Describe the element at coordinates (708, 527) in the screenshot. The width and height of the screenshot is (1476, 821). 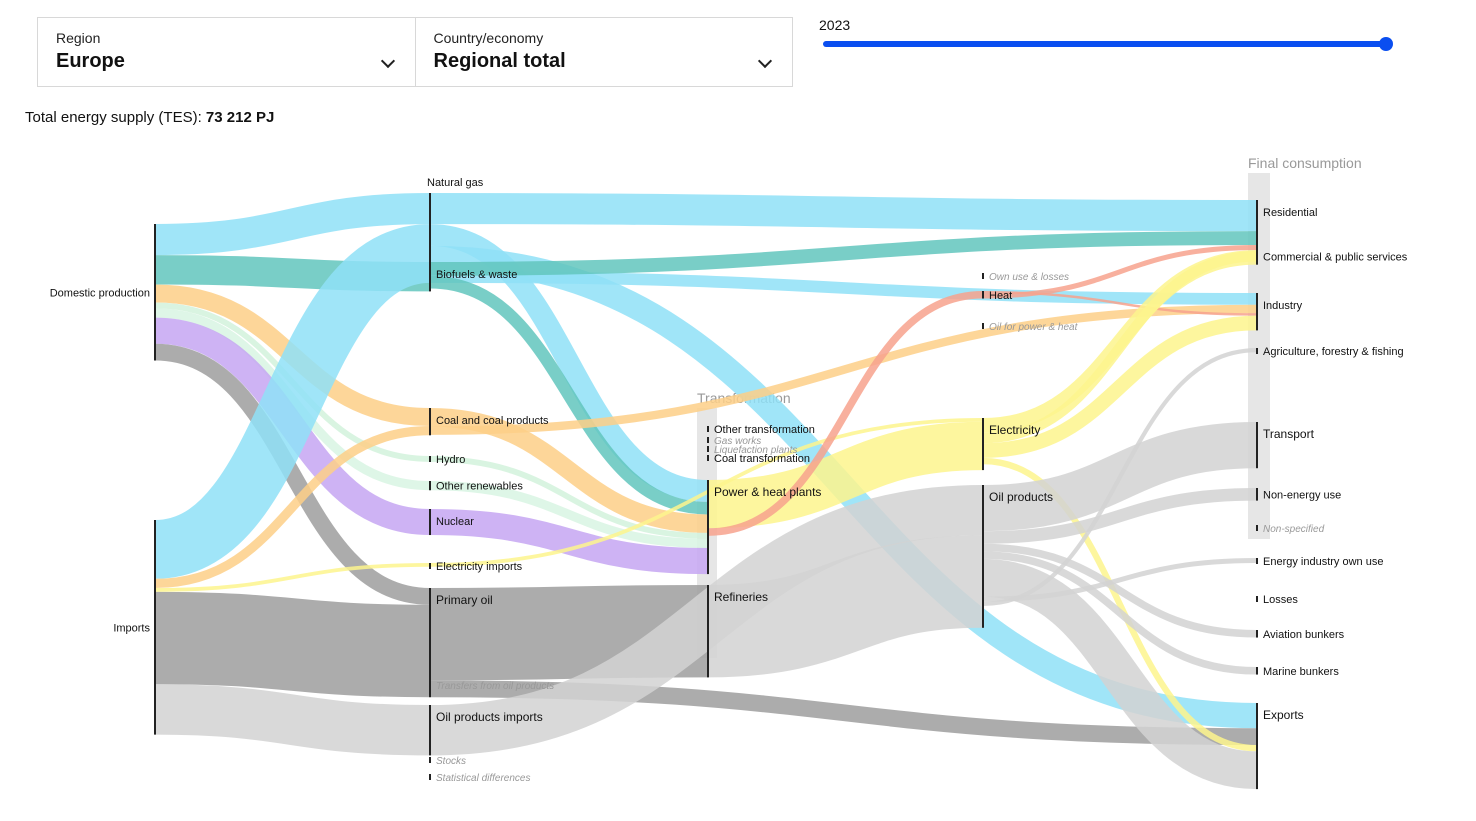
I see `node-power` at that location.